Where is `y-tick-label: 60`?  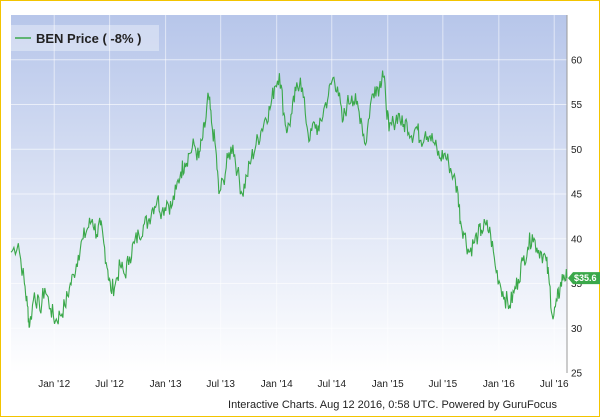
y-tick-label: 60 is located at coordinates (577, 60).